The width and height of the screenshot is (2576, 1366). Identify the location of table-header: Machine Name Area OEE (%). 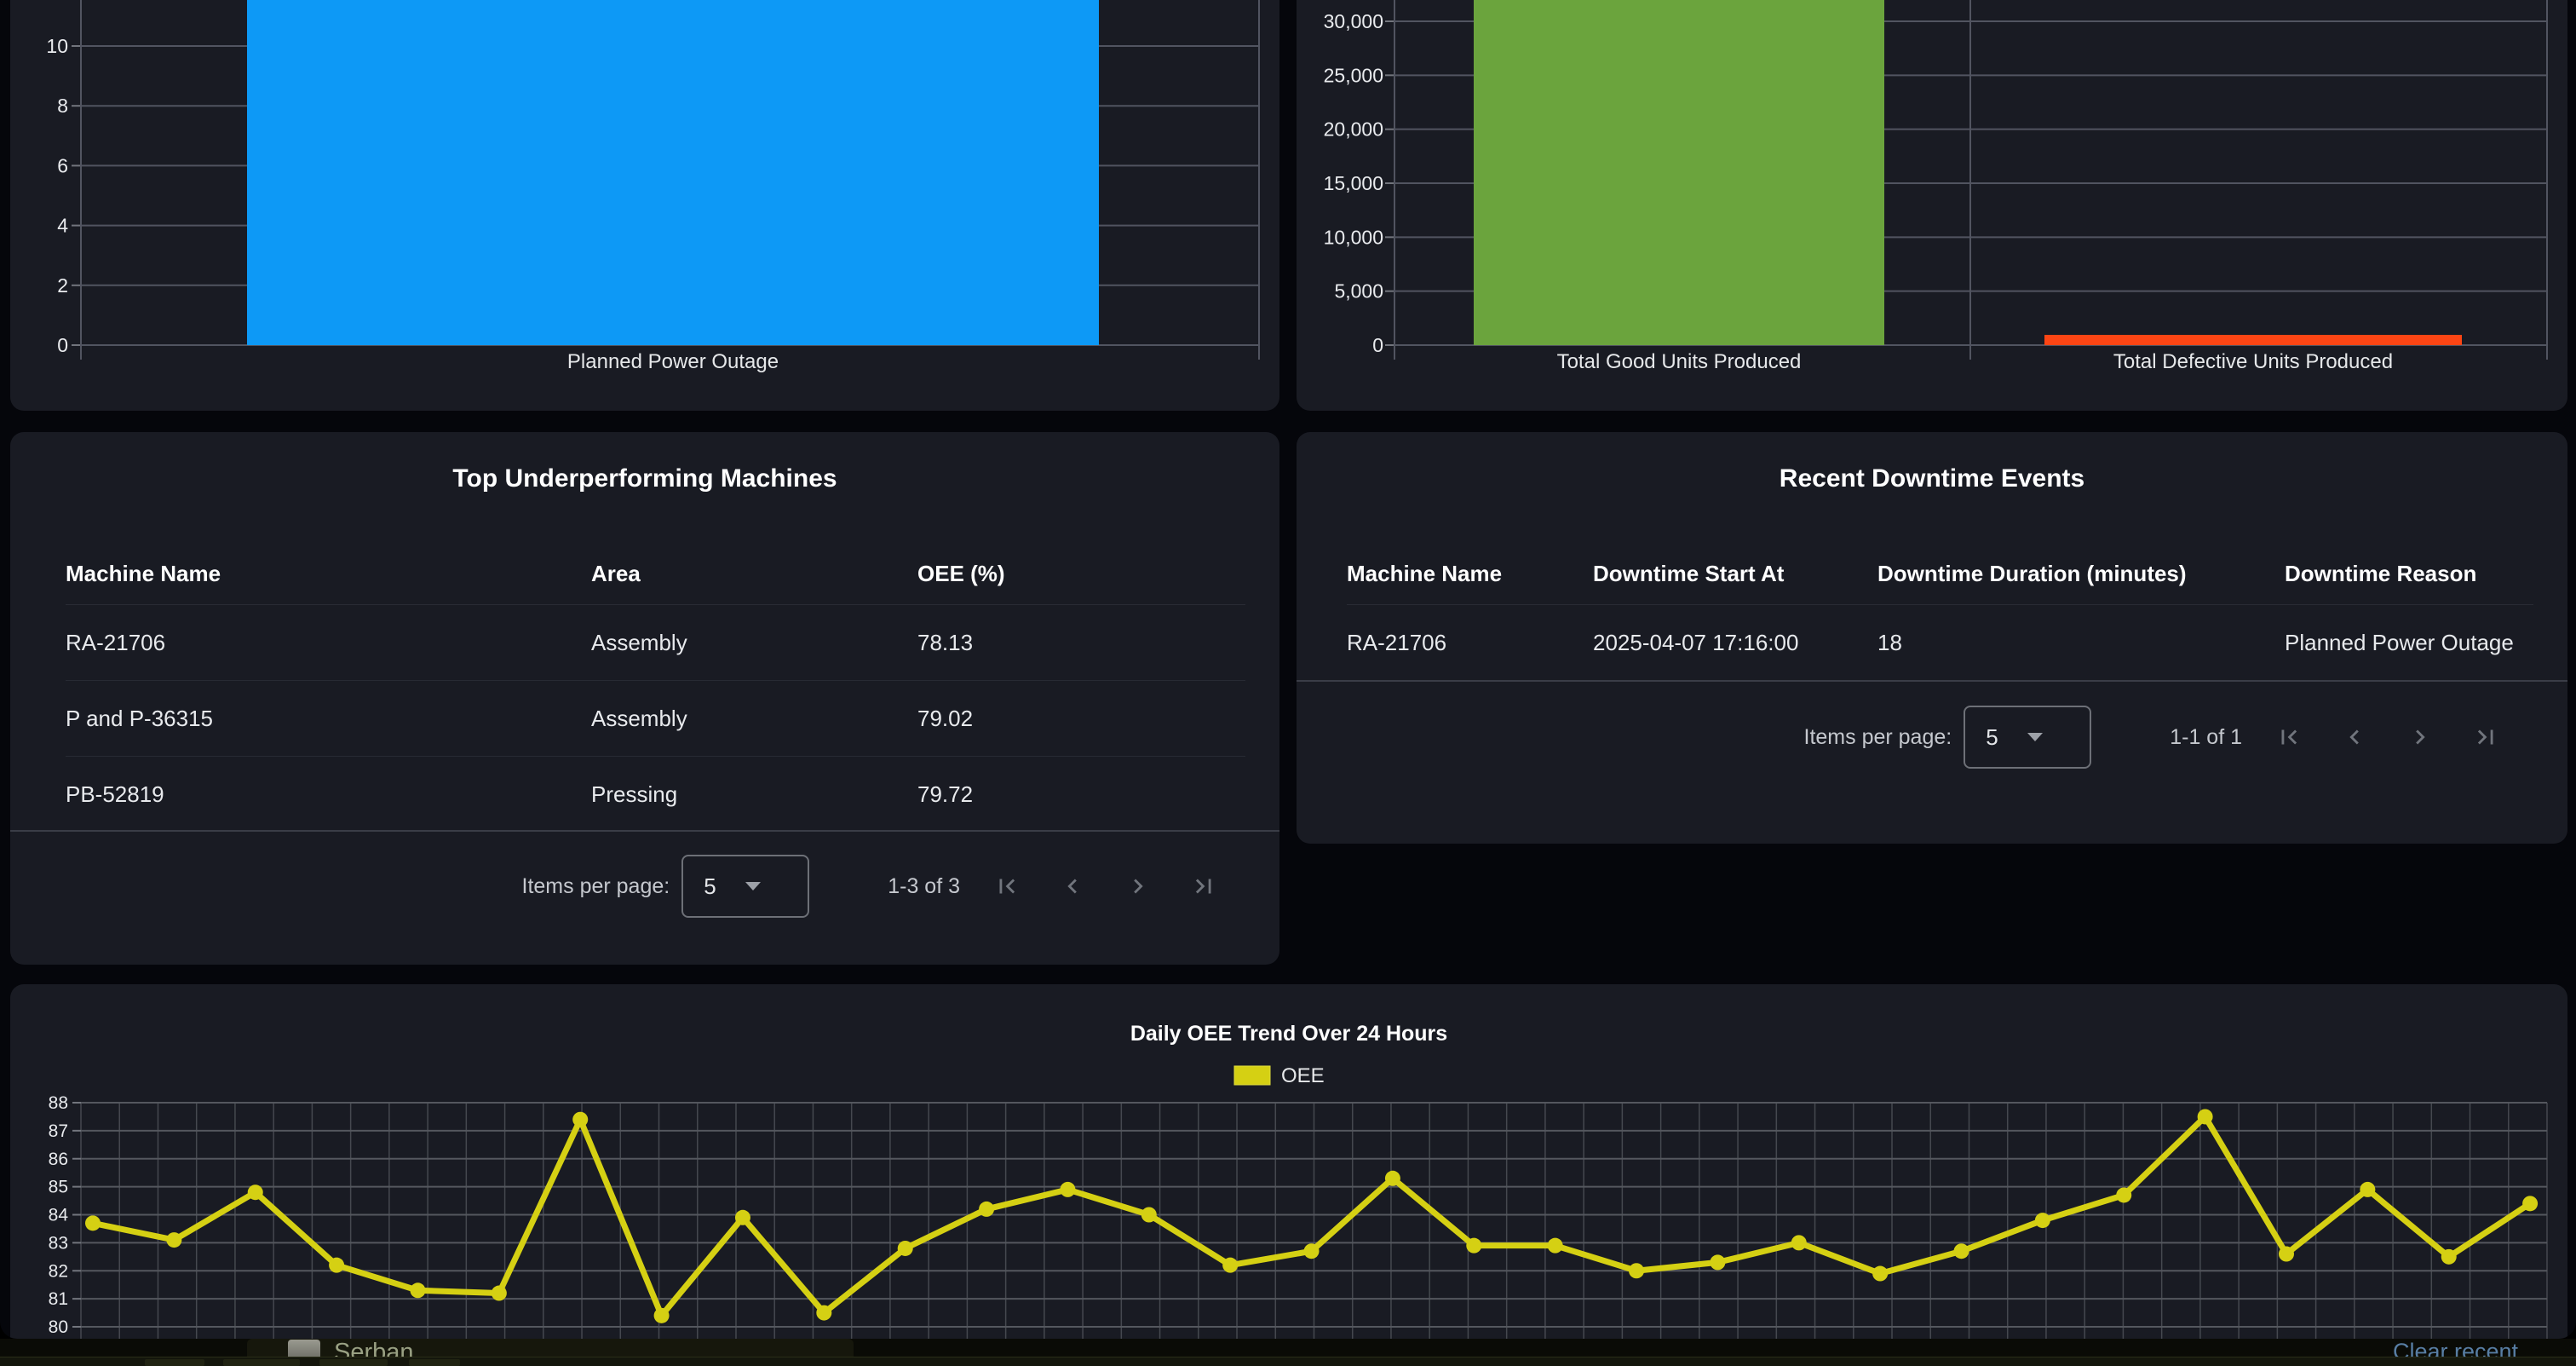
(656, 574).